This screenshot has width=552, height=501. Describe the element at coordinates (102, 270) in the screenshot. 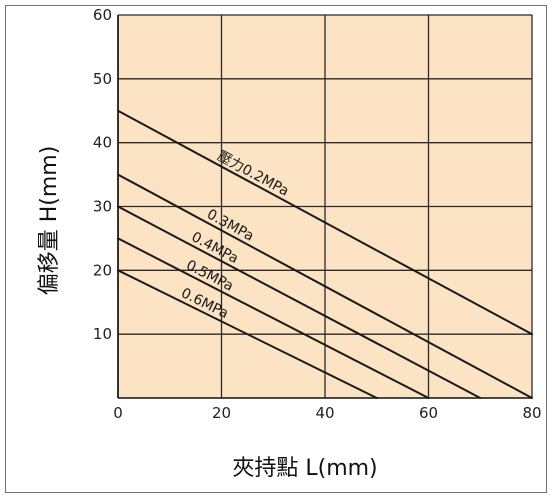

I see `y-tick-label: 20` at that location.